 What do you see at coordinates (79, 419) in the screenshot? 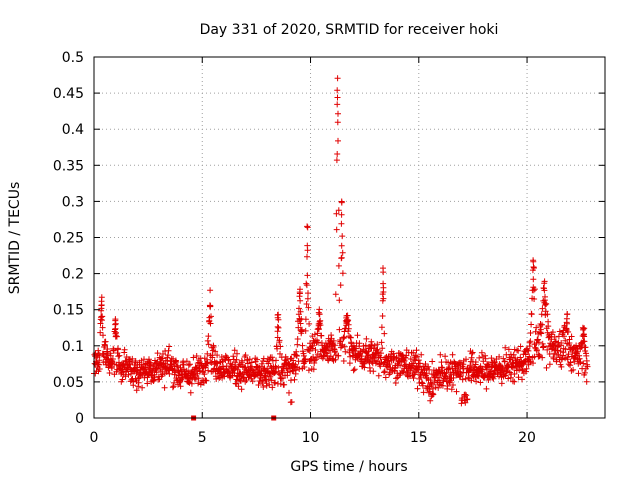
I see `y-tick-label: 0` at bounding box center [79, 419].